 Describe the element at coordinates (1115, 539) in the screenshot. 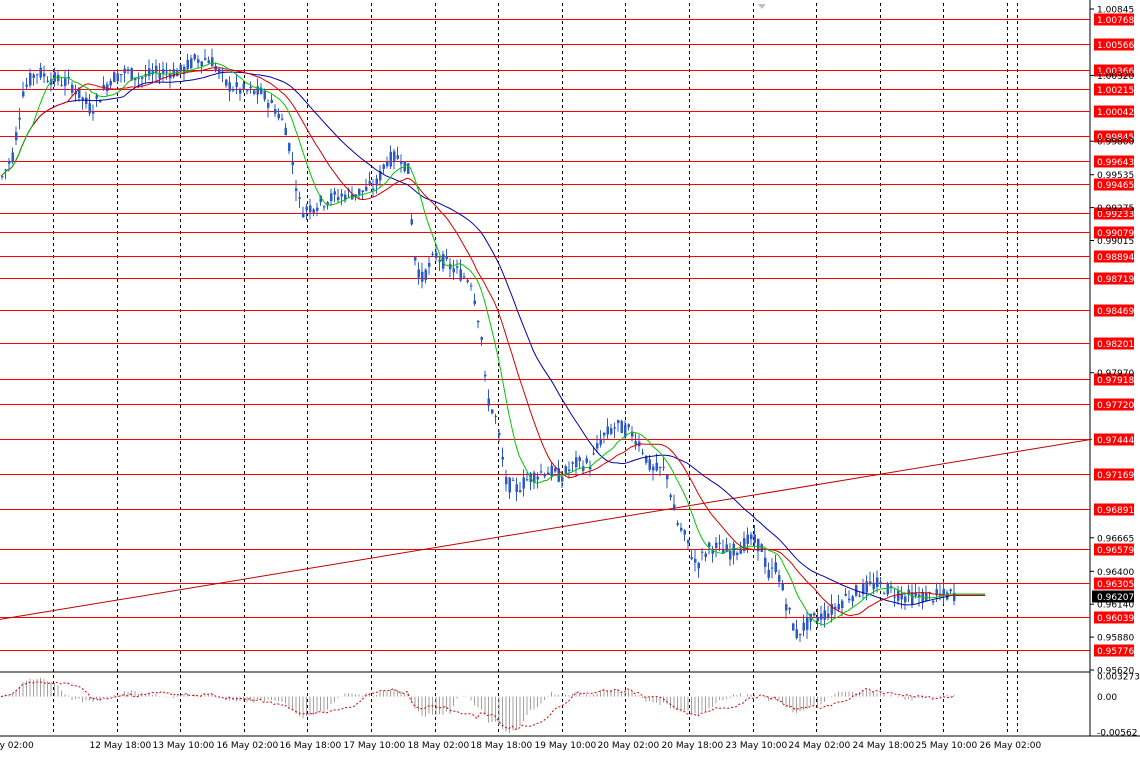

I see `price-tick-label: 0.96665` at that location.